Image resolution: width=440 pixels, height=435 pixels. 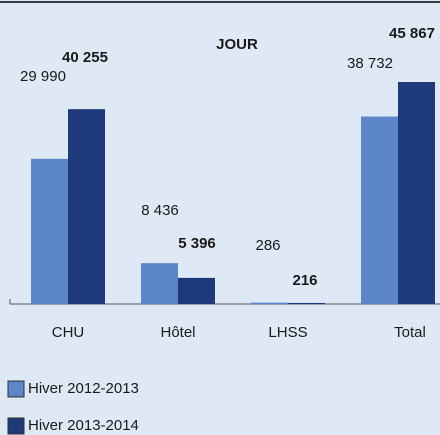 I want to click on x-tick-label: CHU, so click(x=68, y=332).